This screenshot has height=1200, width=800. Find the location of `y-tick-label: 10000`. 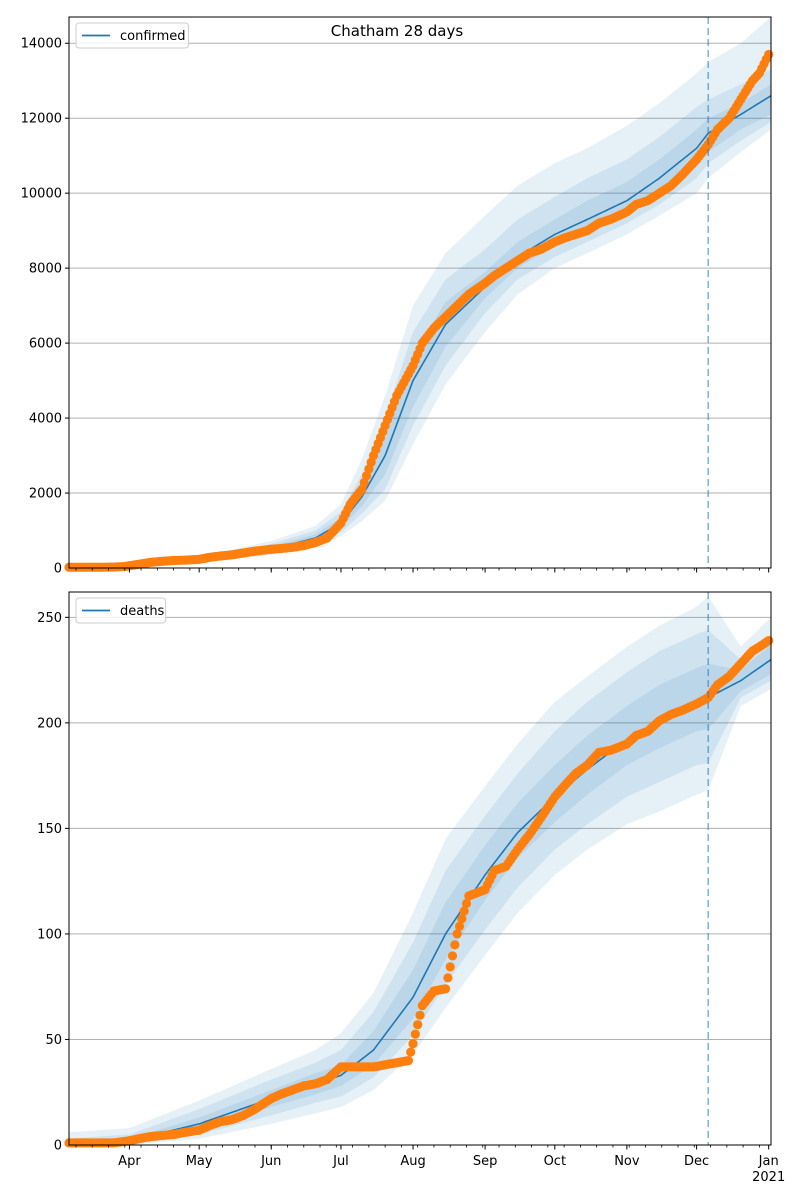

y-tick-label: 10000 is located at coordinates (41, 194).